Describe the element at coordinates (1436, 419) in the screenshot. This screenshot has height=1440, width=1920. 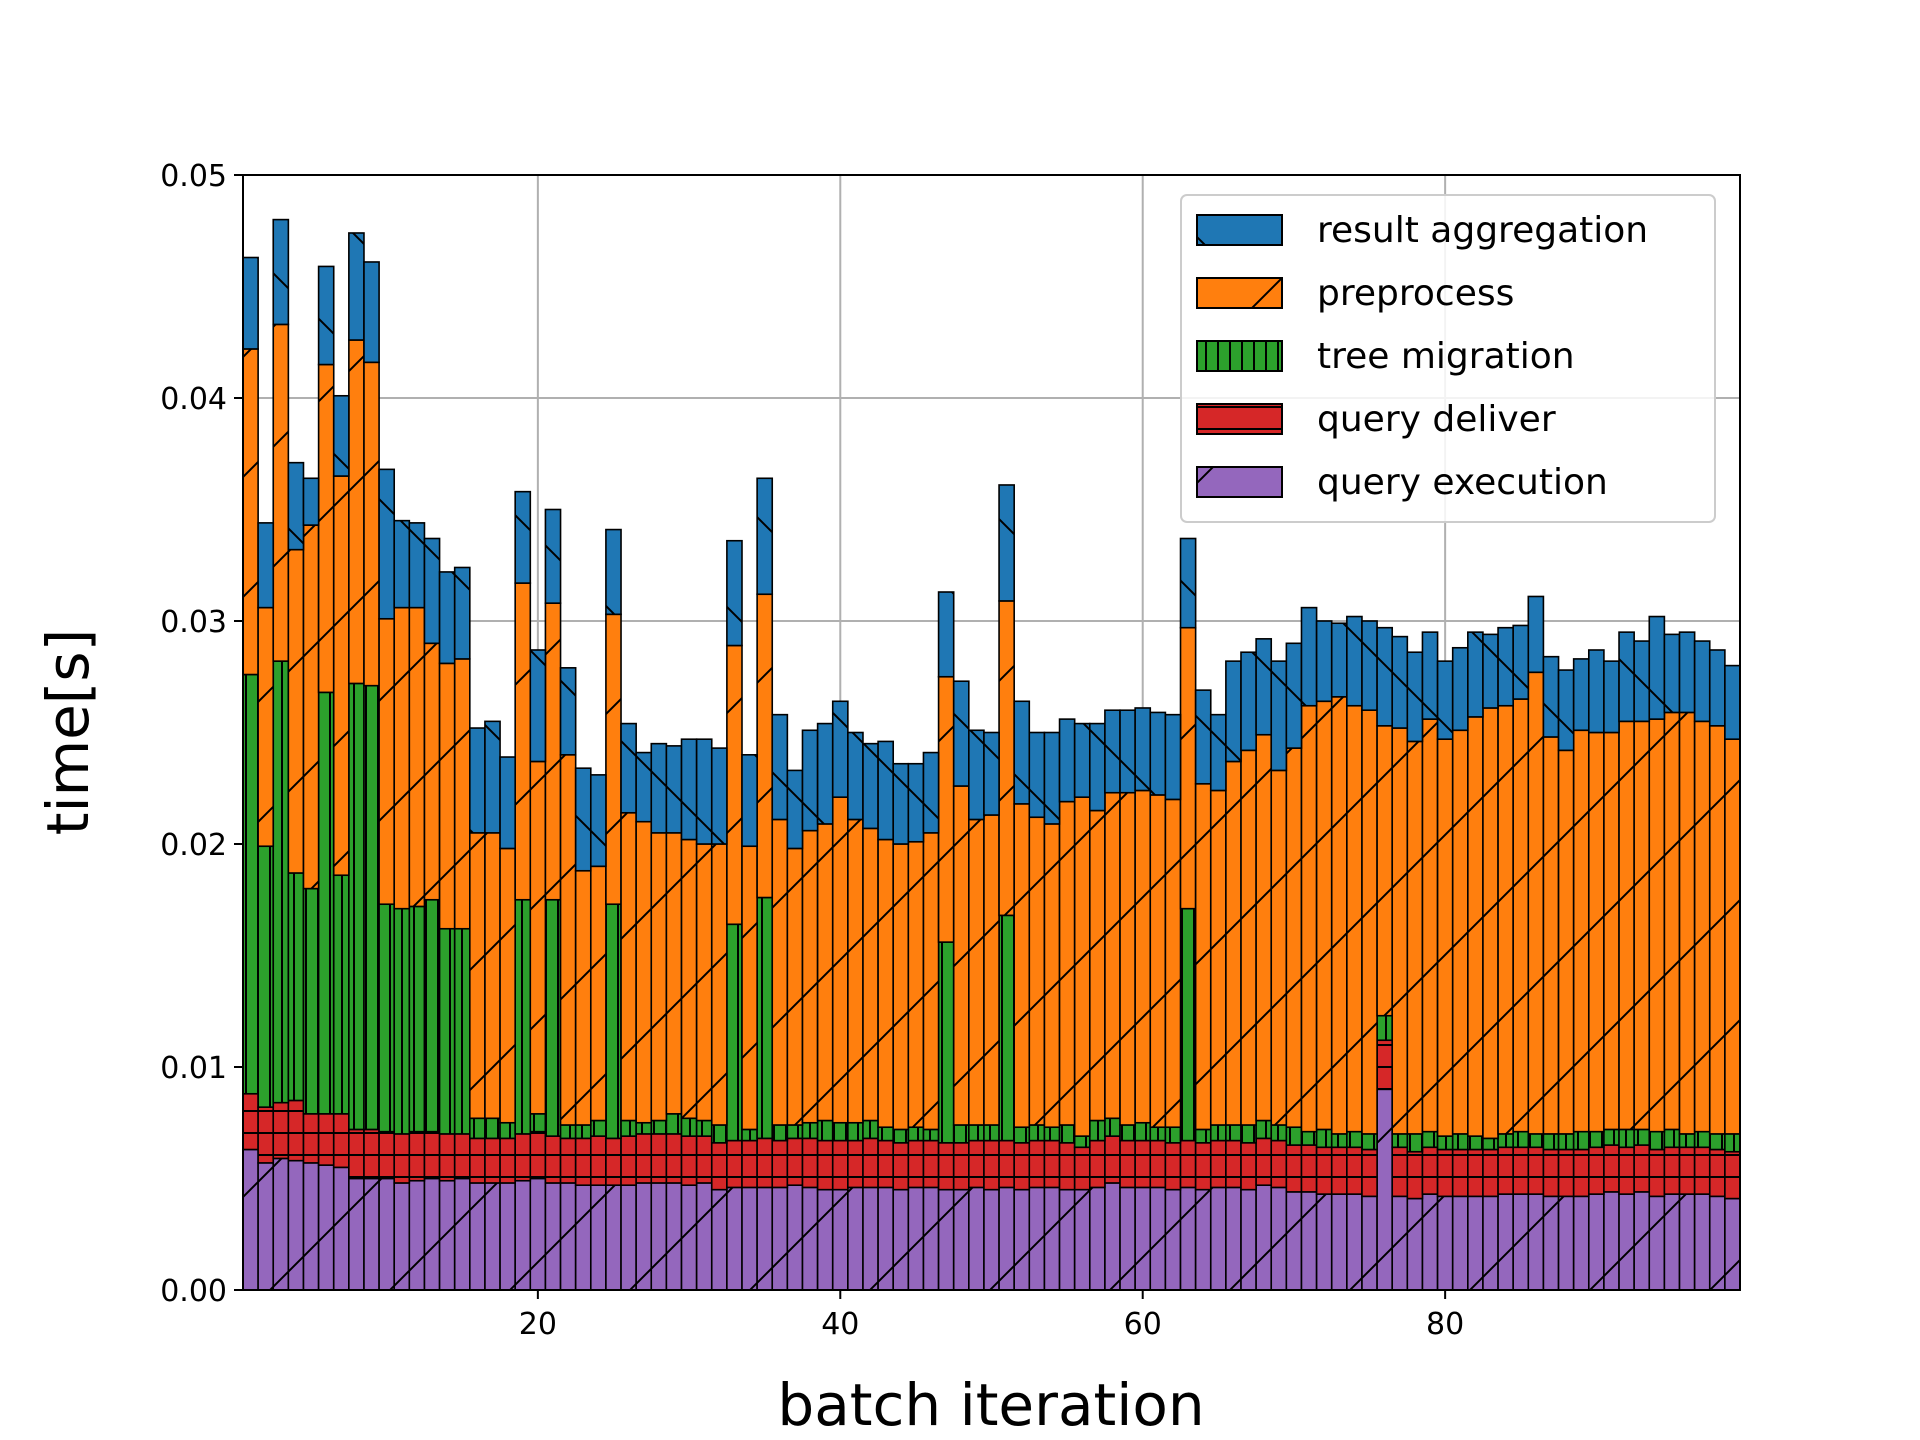
I see `legend-label-query-deliver: query deliver` at that location.